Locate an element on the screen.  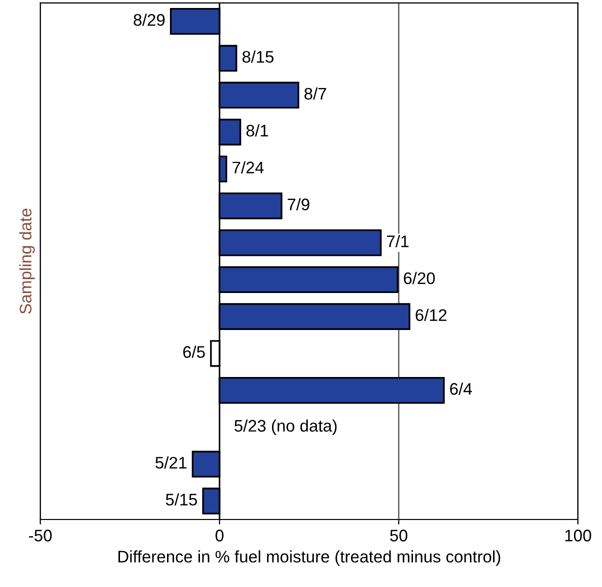
y-tick-label: 6/4 is located at coordinates (461, 388).